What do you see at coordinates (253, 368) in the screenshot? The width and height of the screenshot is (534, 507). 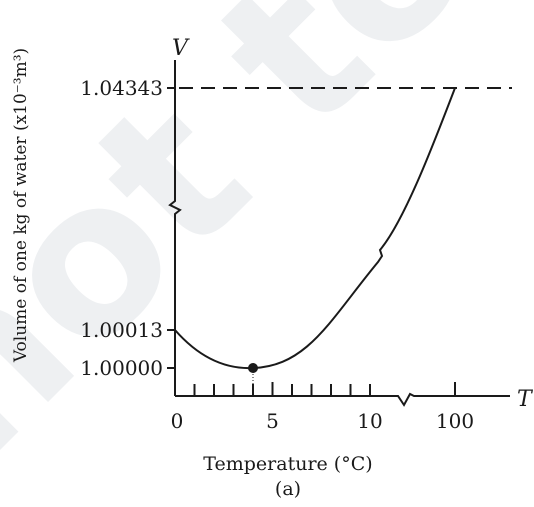 I see `minimum-point` at bounding box center [253, 368].